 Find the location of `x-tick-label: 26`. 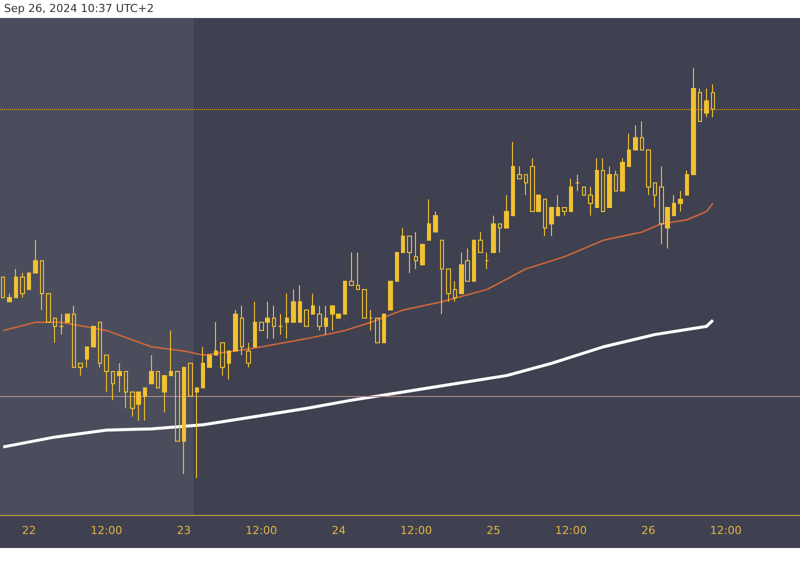

x-tick-label: 26 is located at coordinates (648, 530).